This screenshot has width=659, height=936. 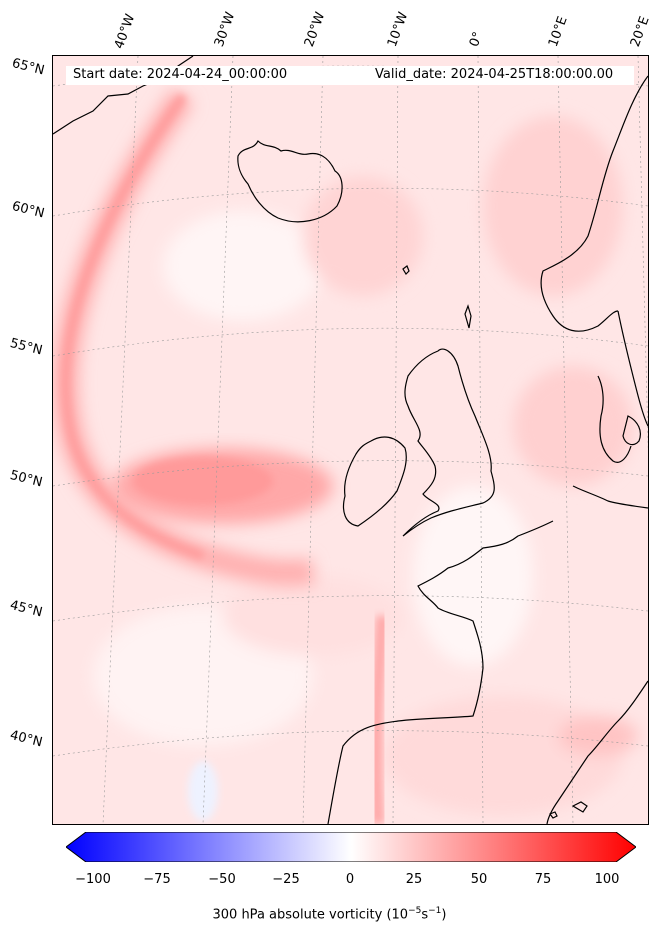 What do you see at coordinates (225, 29) in the screenshot?
I see `lon-label-30w: 30°W` at bounding box center [225, 29].